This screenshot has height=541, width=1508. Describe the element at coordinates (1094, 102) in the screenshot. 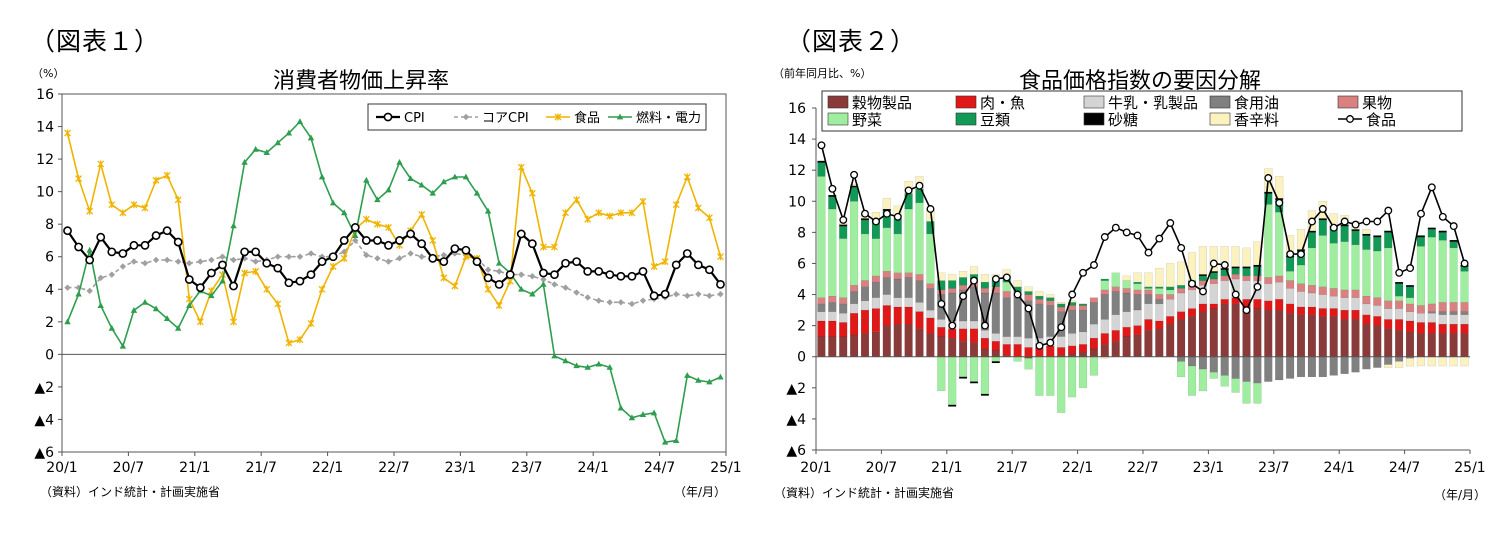

I see `chart2-legend-swatch` at that location.